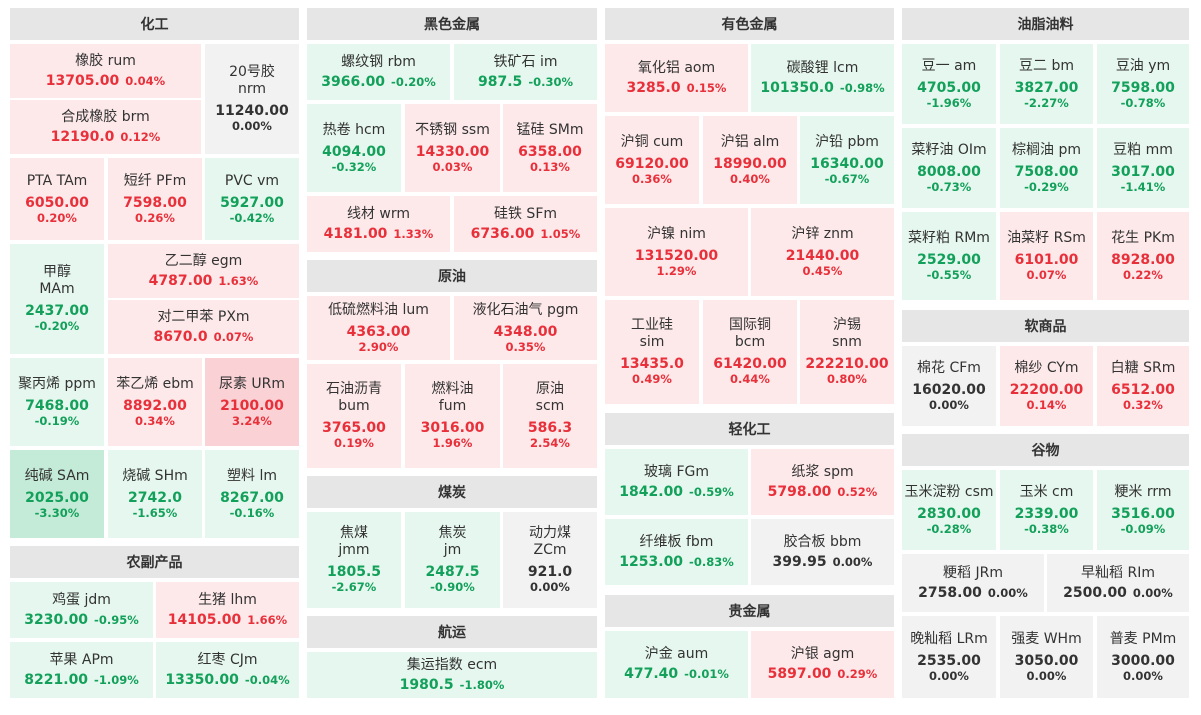 This screenshot has width=1201, height=715. Describe the element at coordinates (105, 127) in the screenshot. I see `tile-brm: 合成橡胶 brm 12190.0 0.12%` at that location.